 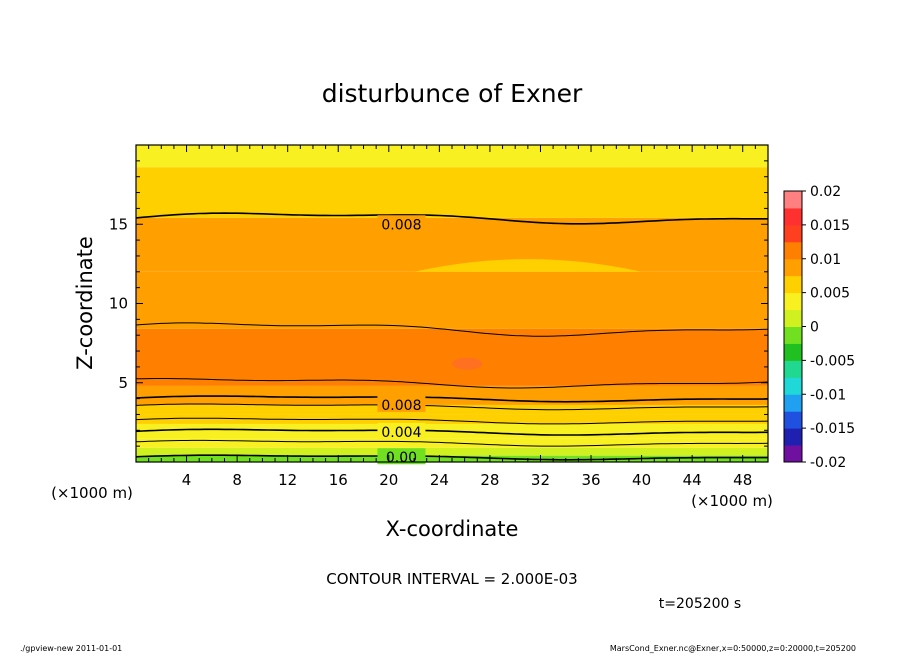 I want to click on x-tick-label: 4, so click(x=187, y=480).